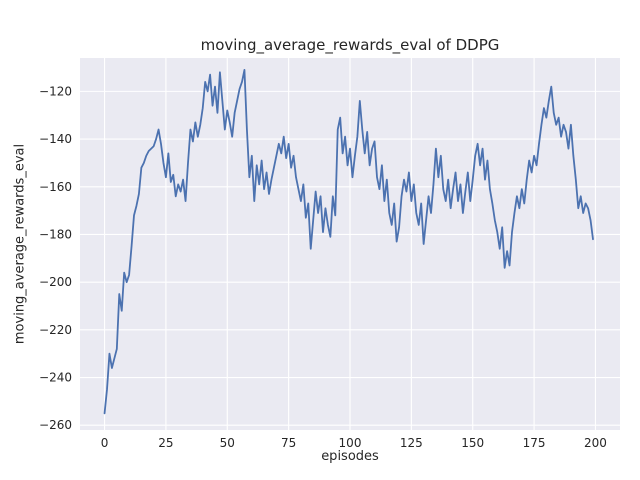 The image size is (640, 480). What do you see at coordinates (350, 456) in the screenshot?
I see `x-axis-label: episodes` at bounding box center [350, 456].